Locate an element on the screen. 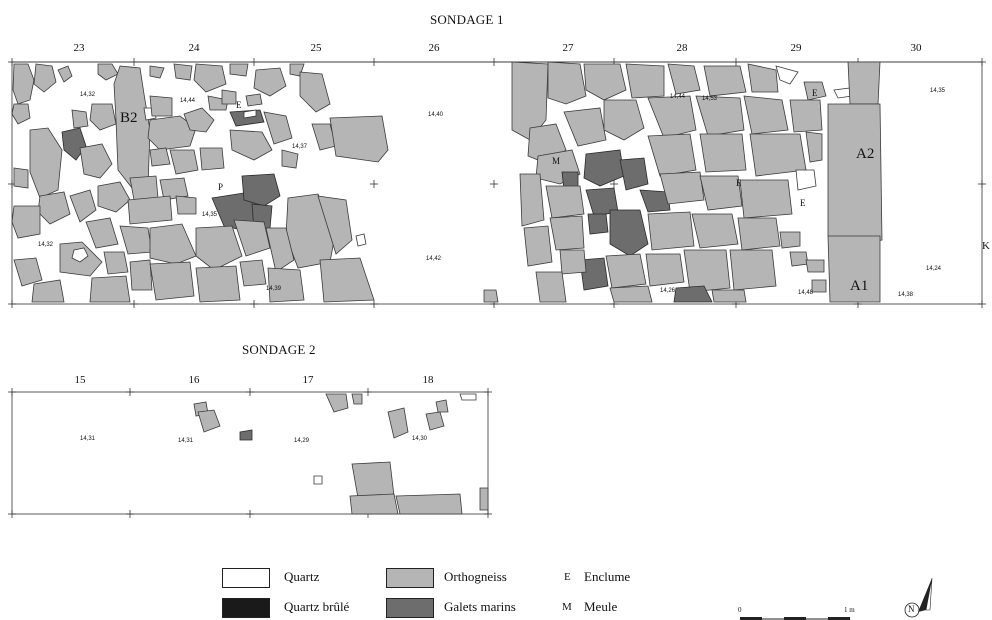 The width and height of the screenshot is (992, 620). col-label: 25 is located at coordinates (316, 48).